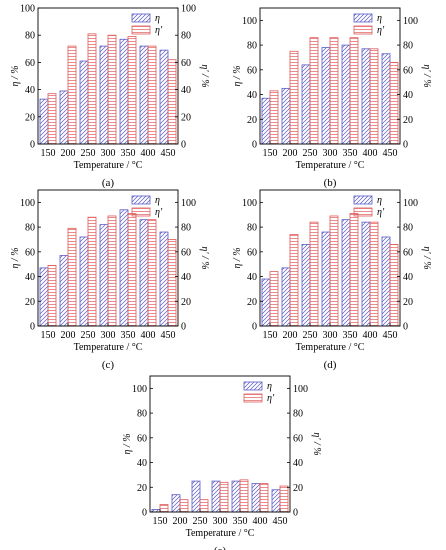 Image resolution: width=446 pixels, height=550 pixels. Describe the element at coordinates (330, 365) in the screenshot. I see `panel-caption: (d)` at that location.